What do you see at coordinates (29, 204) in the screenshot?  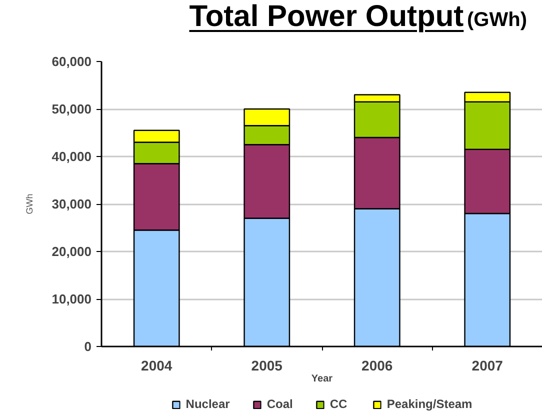 I see `y-axis-title: GWh` at bounding box center [29, 204].